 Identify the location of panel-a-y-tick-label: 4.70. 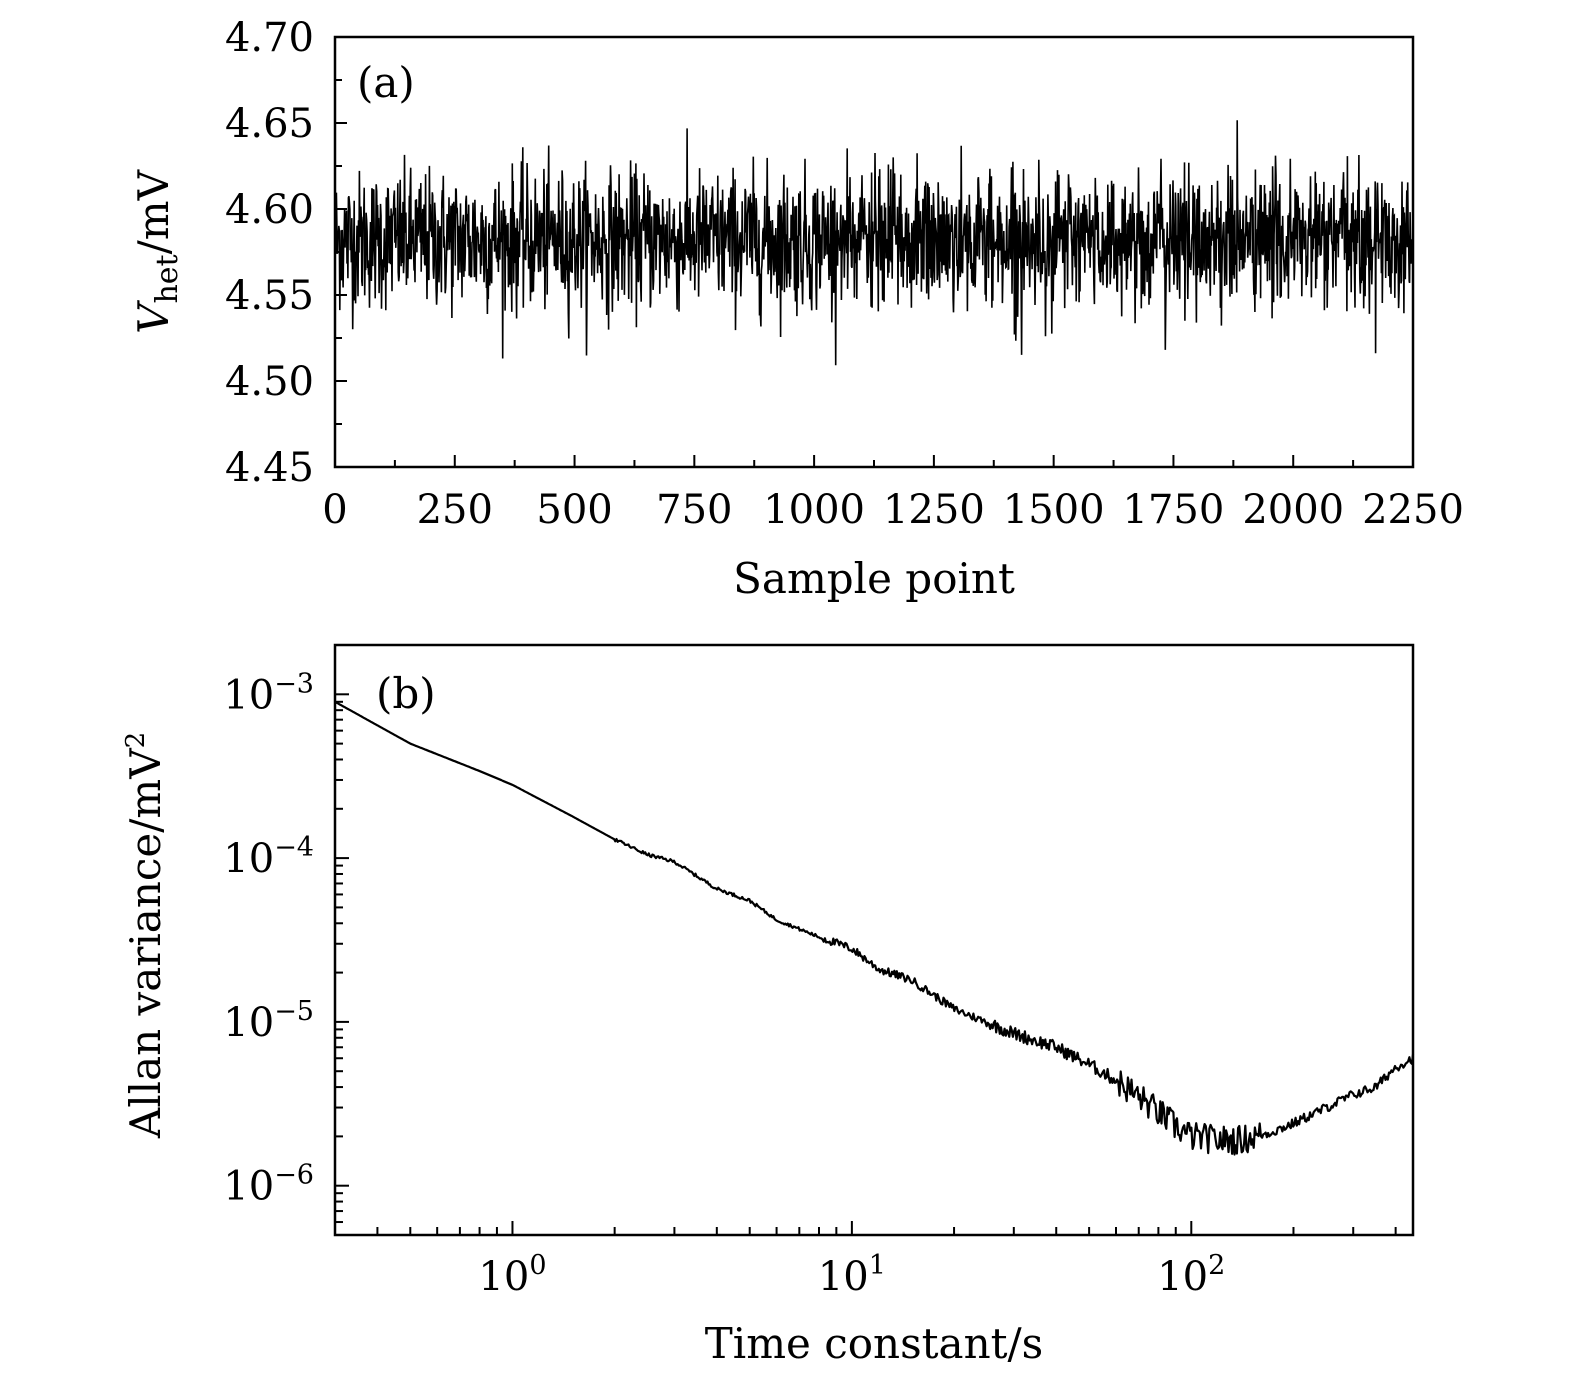
(269, 38).